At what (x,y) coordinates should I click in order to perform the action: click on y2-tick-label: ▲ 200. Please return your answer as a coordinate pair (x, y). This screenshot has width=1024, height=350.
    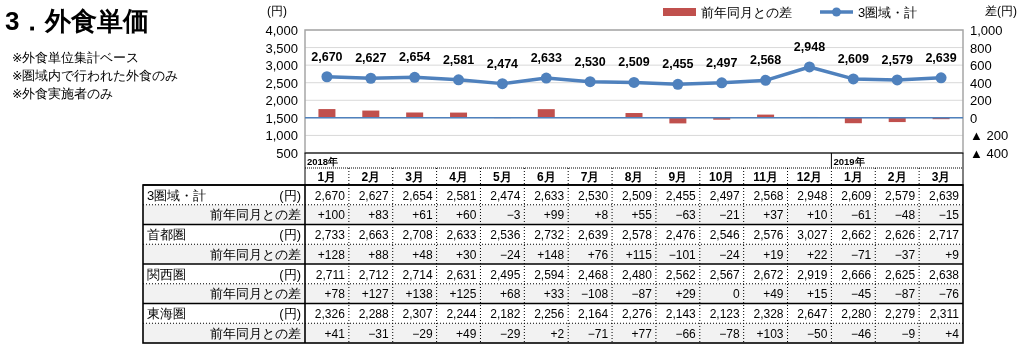
    Looking at the image, I should click on (989, 136).